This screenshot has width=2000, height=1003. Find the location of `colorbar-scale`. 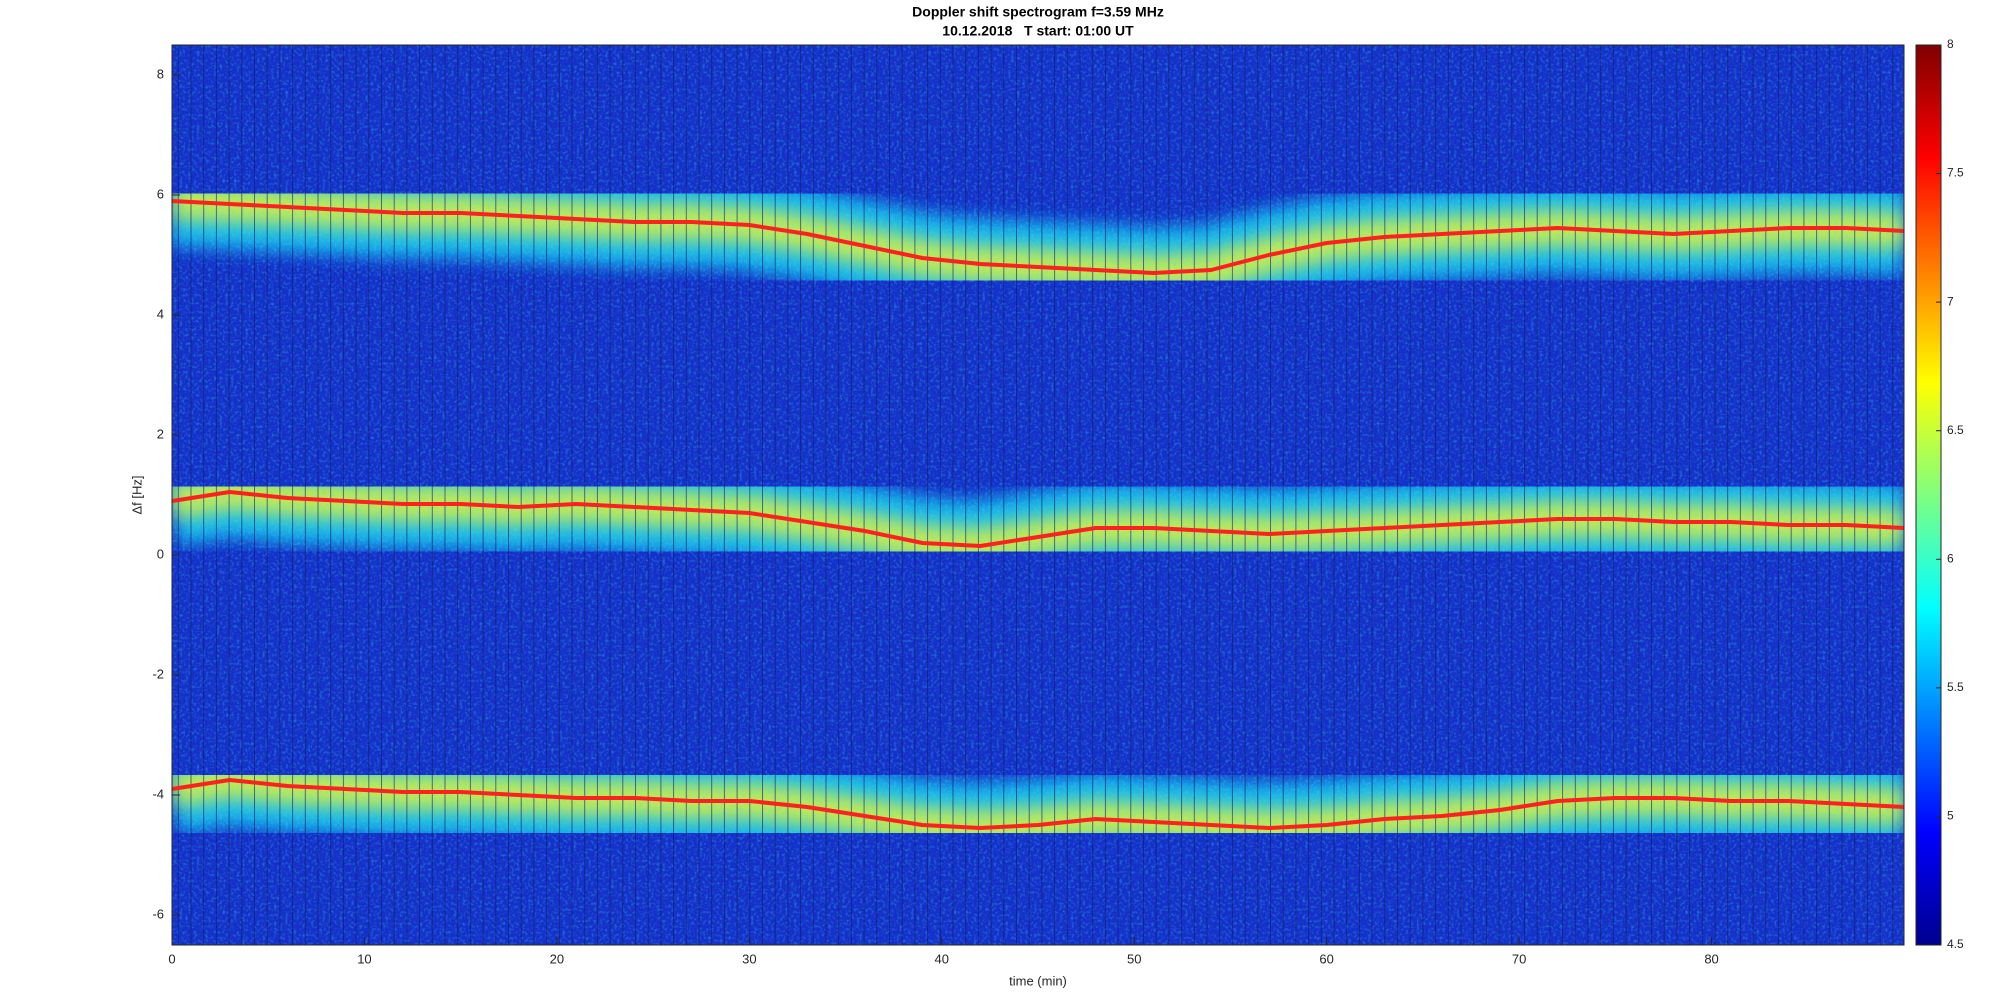

colorbar-scale is located at coordinates (1928, 495).